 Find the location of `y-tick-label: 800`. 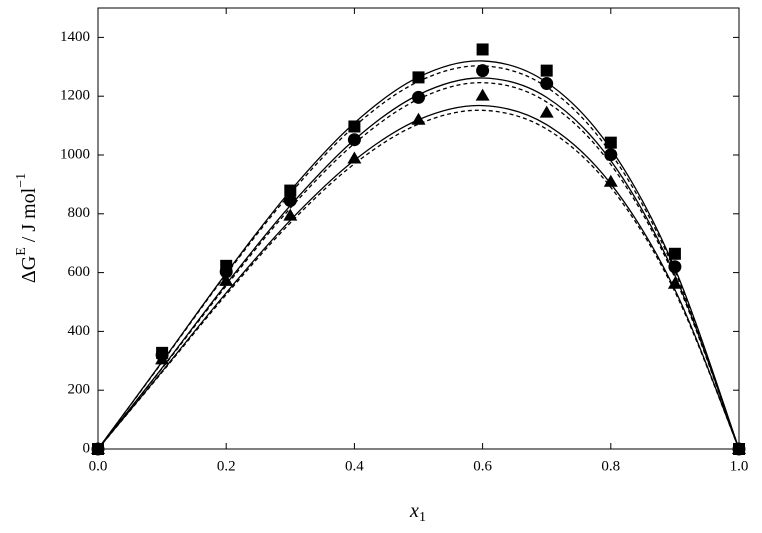

y-tick-label: 800 is located at coordinates (79, 213).